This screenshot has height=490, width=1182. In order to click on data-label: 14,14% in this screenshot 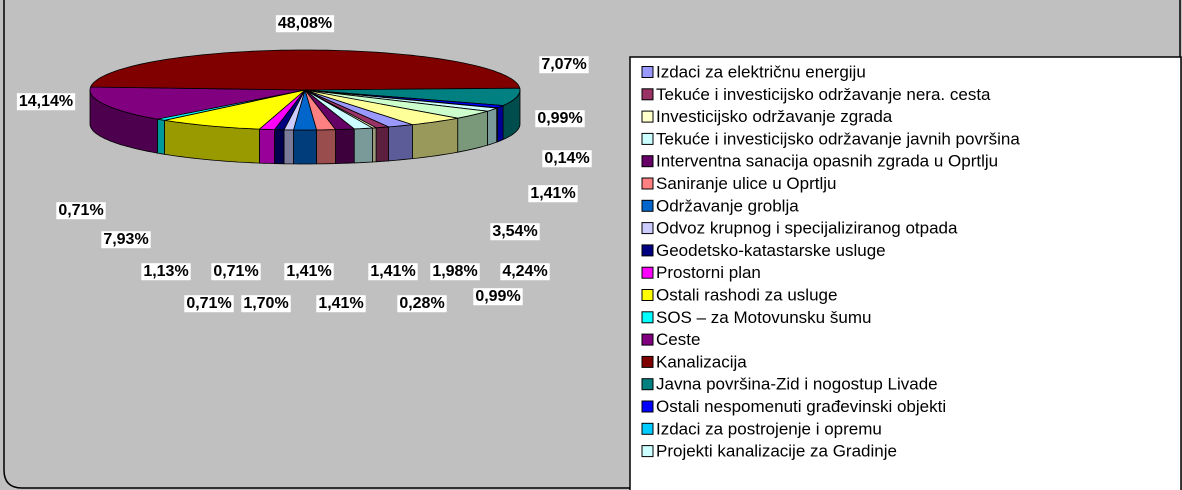, I will do `click(46, 102)`.